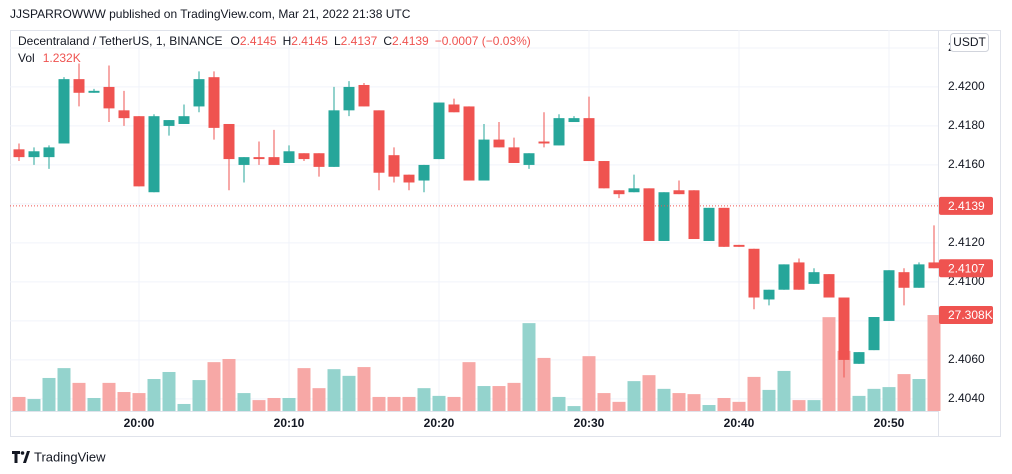  What do you see at coordinates (62, 58) in the screenshot?
I see `volume-value: 1.232K` at bounding box center [62, 58].